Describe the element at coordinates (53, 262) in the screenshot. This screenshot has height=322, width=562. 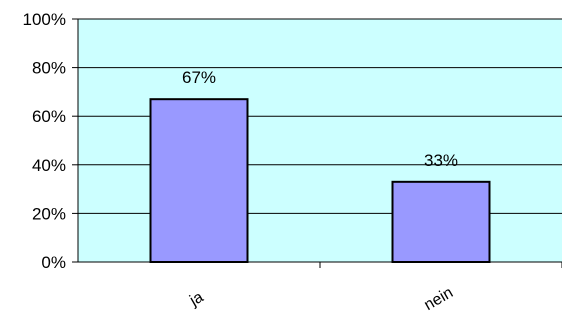
I see `y-tick-label: 0%` at that location.